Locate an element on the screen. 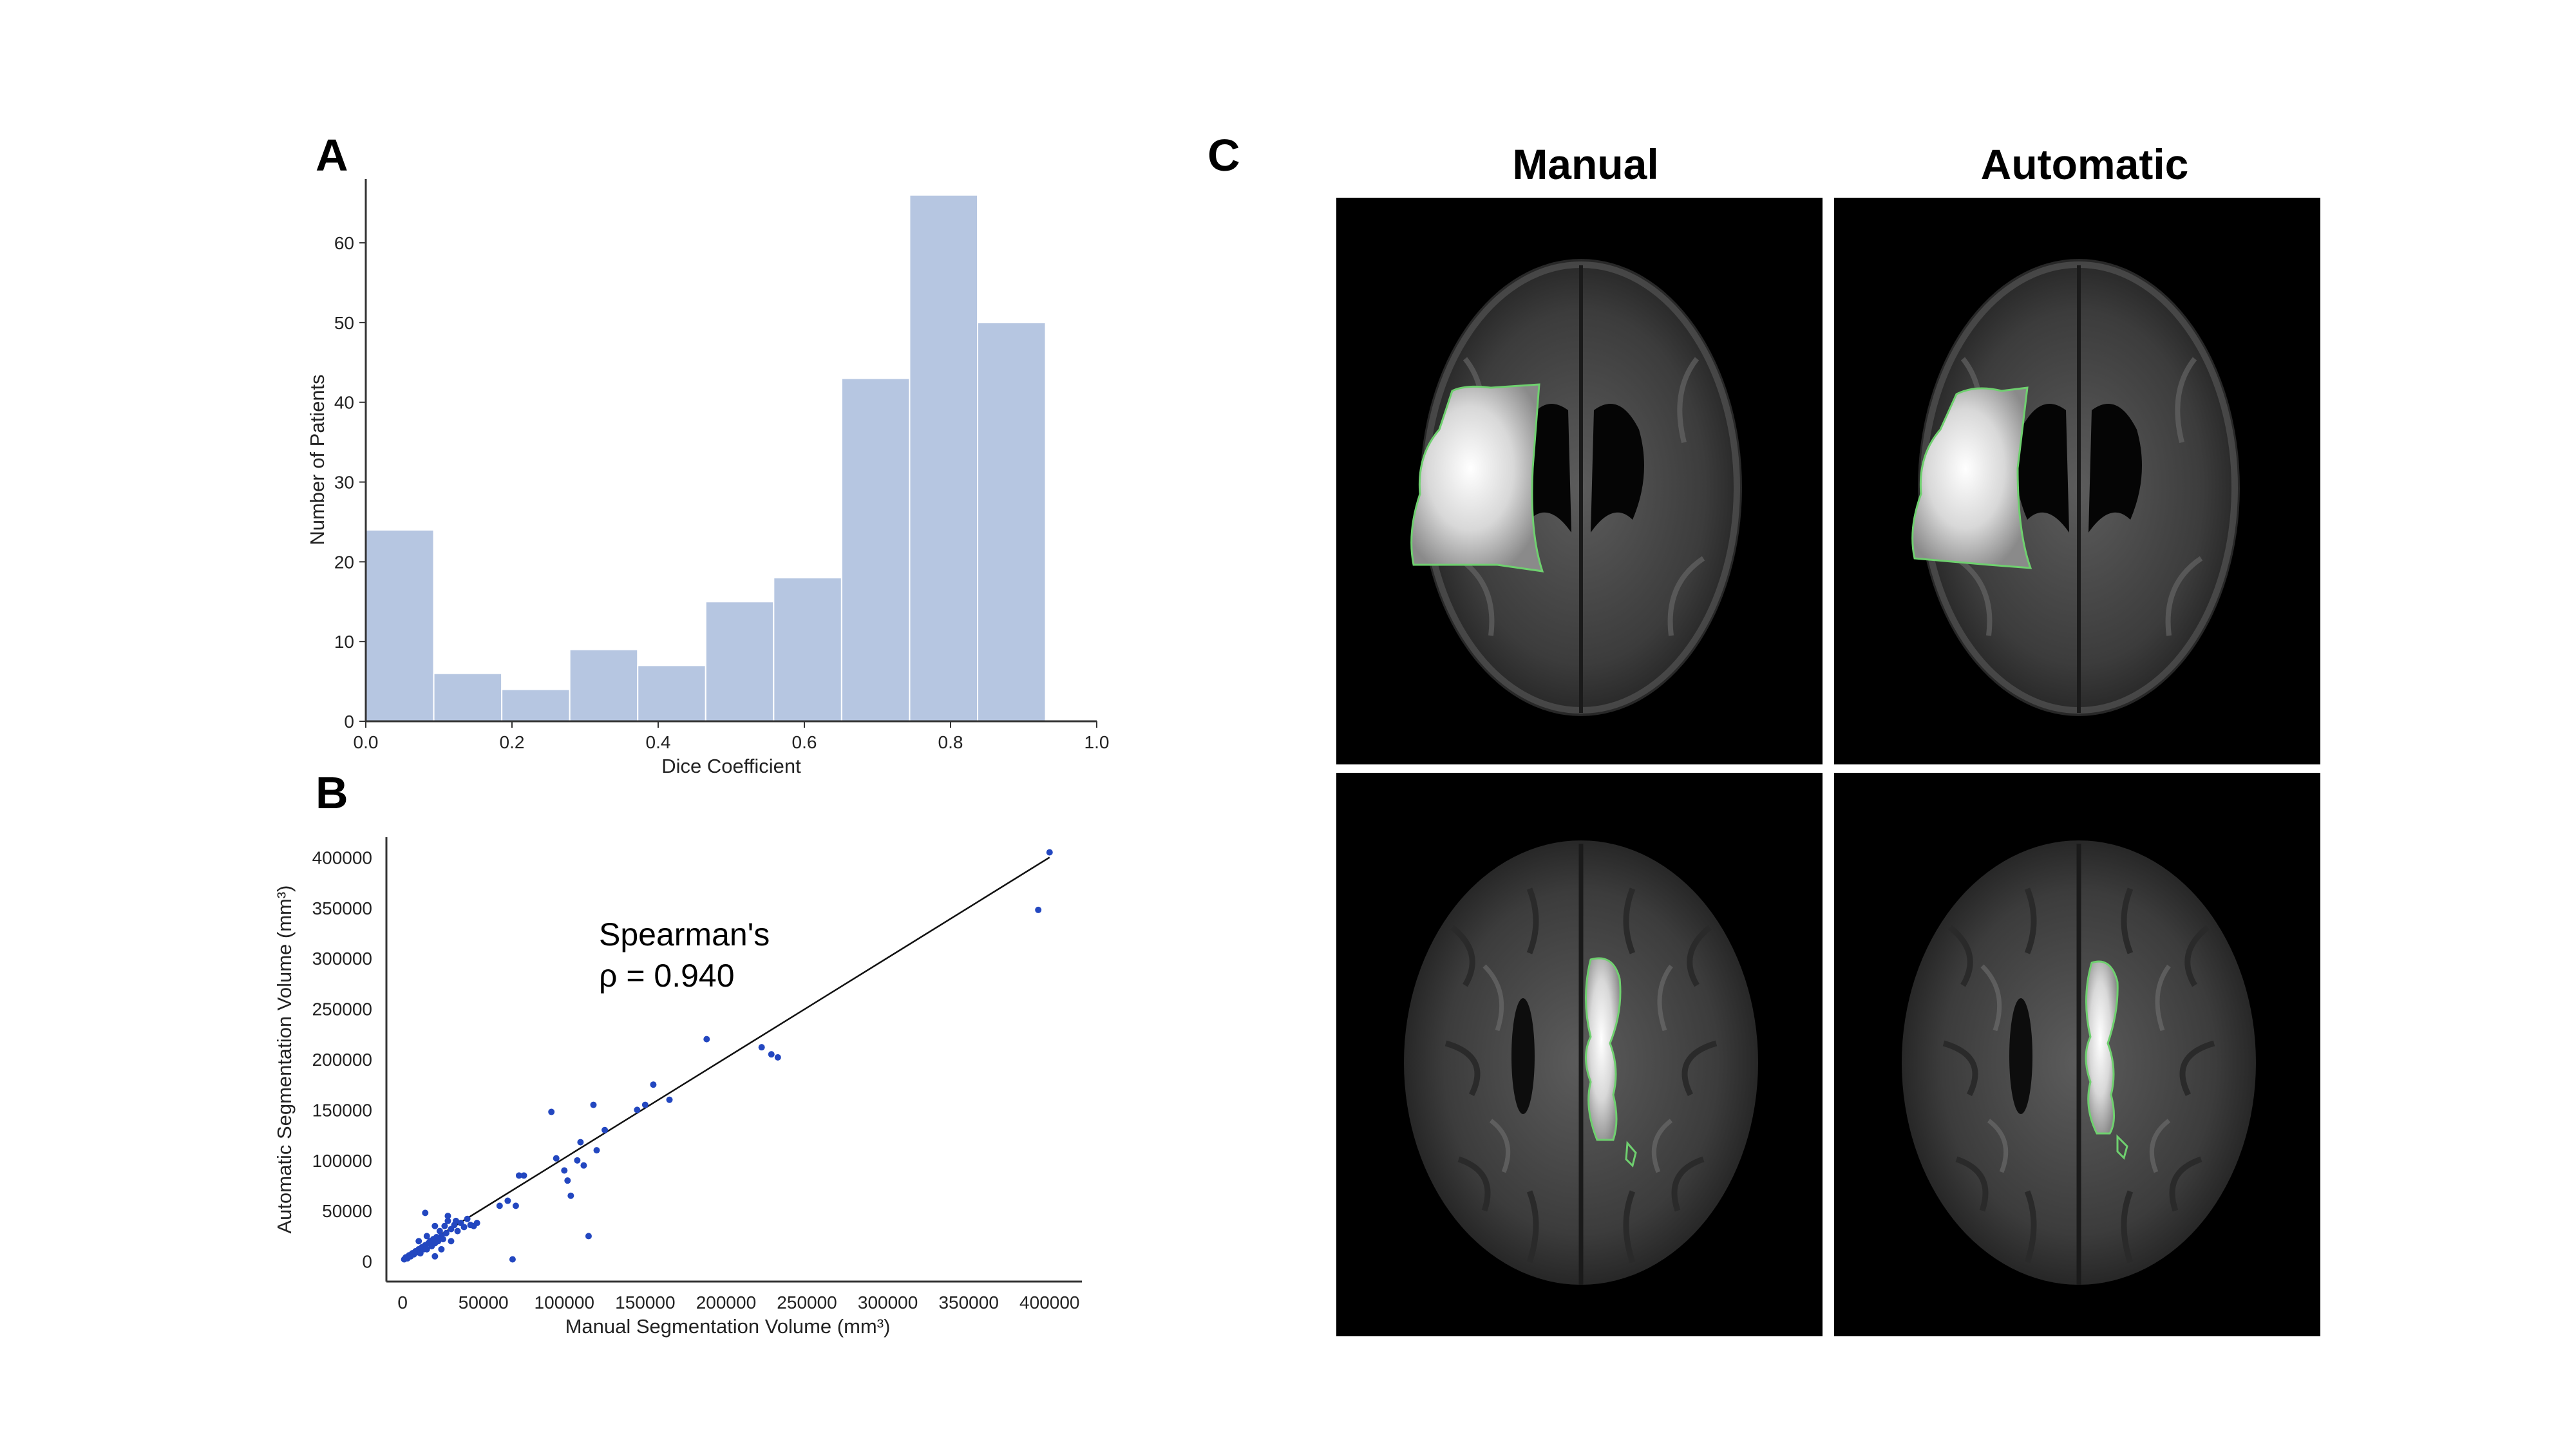 This screenshot has height=1449, width=2576. y-tick-label: 50000 is located at coordinates (347, 1211).